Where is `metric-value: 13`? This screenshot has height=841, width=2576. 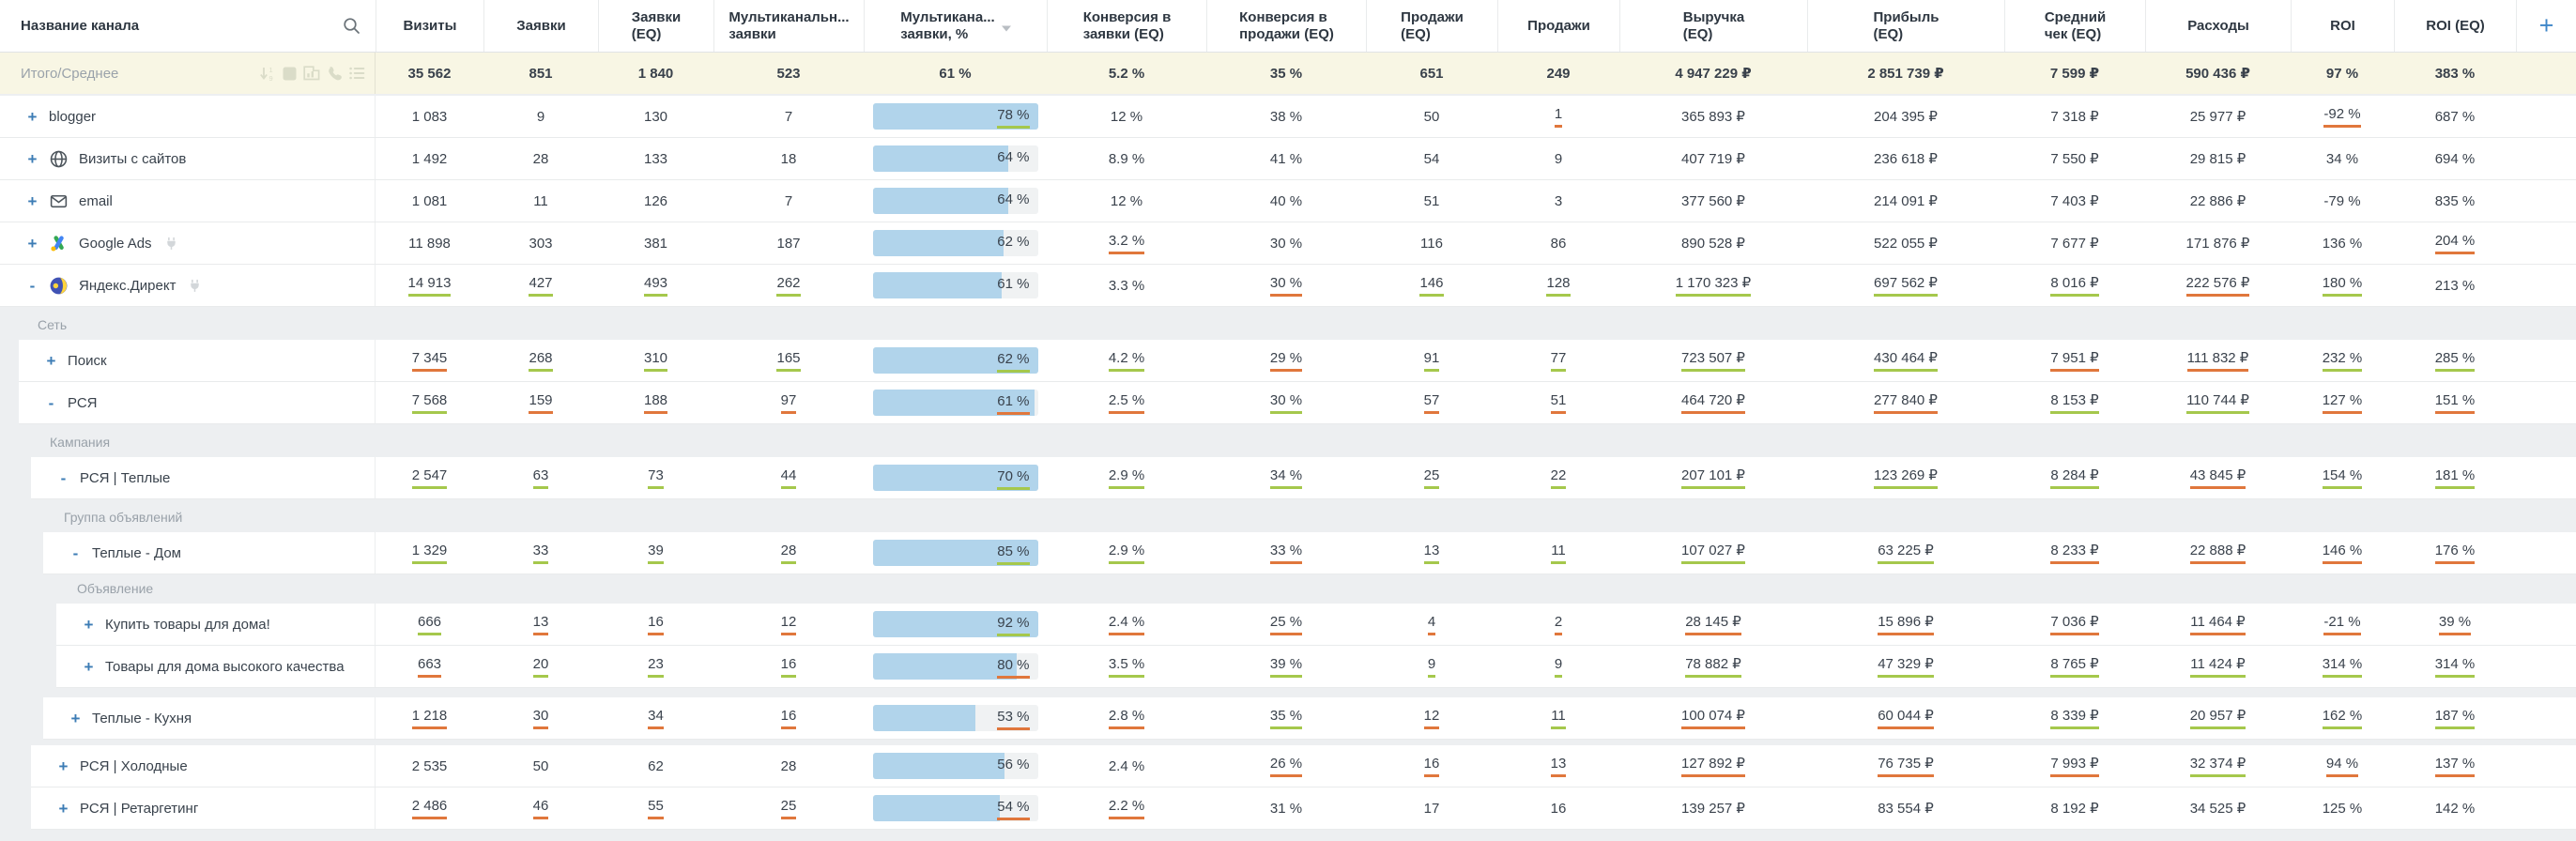
metric-value: 13 is located at coordinates (540, 624).